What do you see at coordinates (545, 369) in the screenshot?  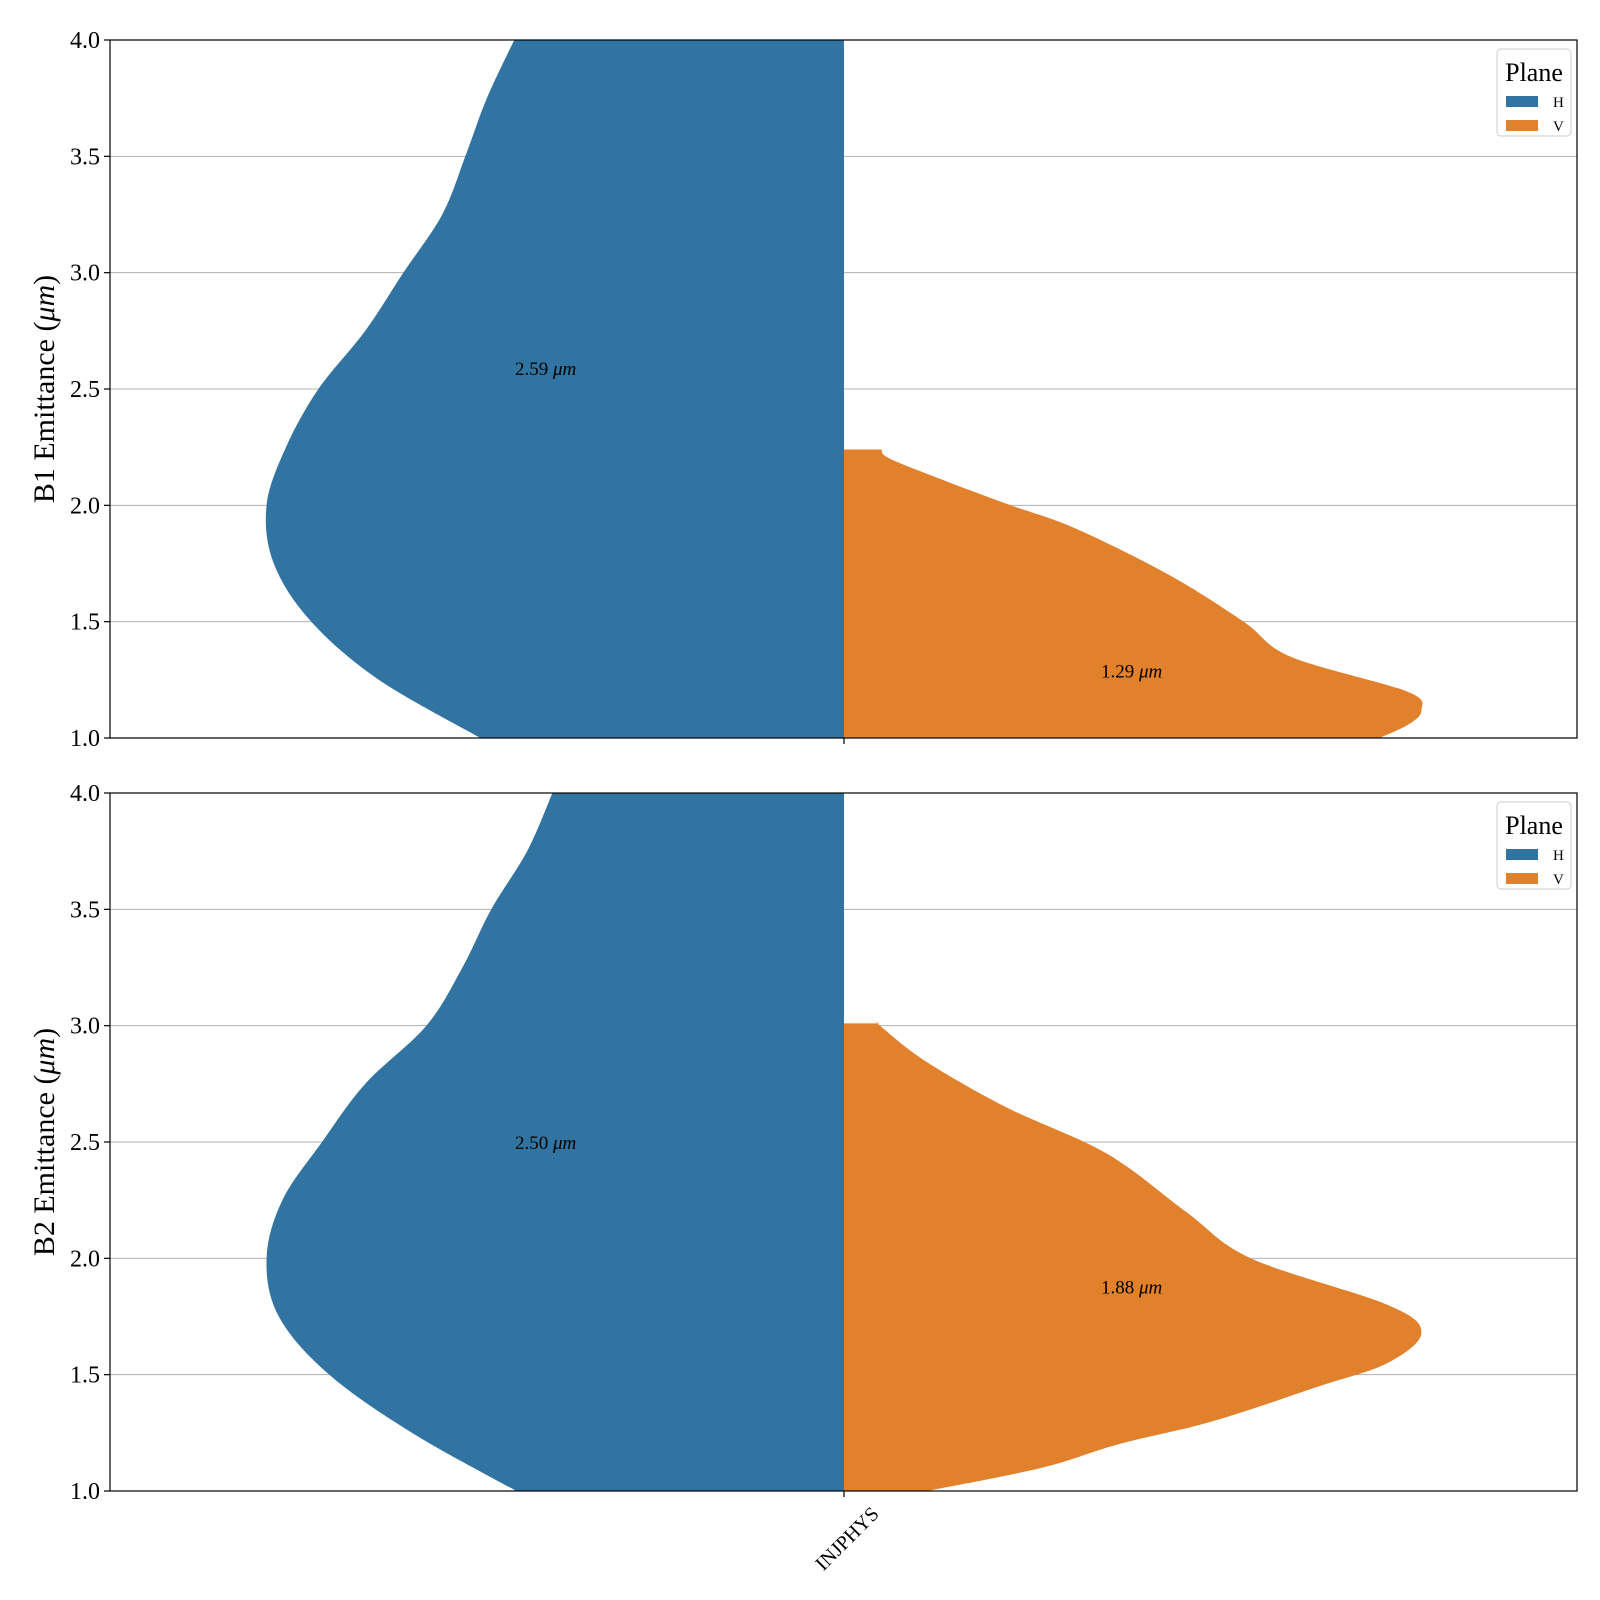 I see `median-label-h: 2.59 μm` at bounding box center [545, 369].